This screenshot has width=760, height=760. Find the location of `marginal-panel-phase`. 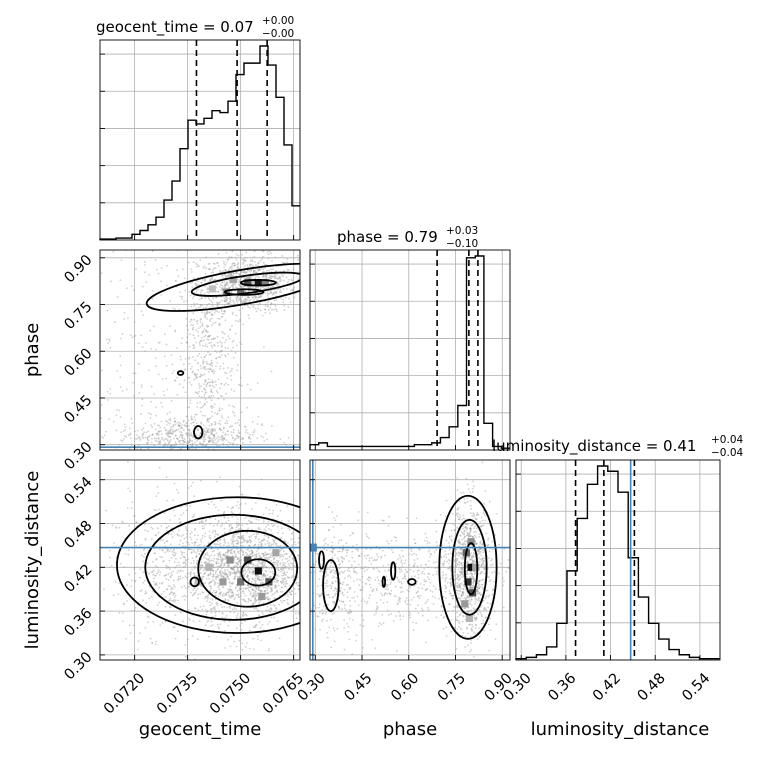

marginal-panel-phase is located at coordinates (410, 350).